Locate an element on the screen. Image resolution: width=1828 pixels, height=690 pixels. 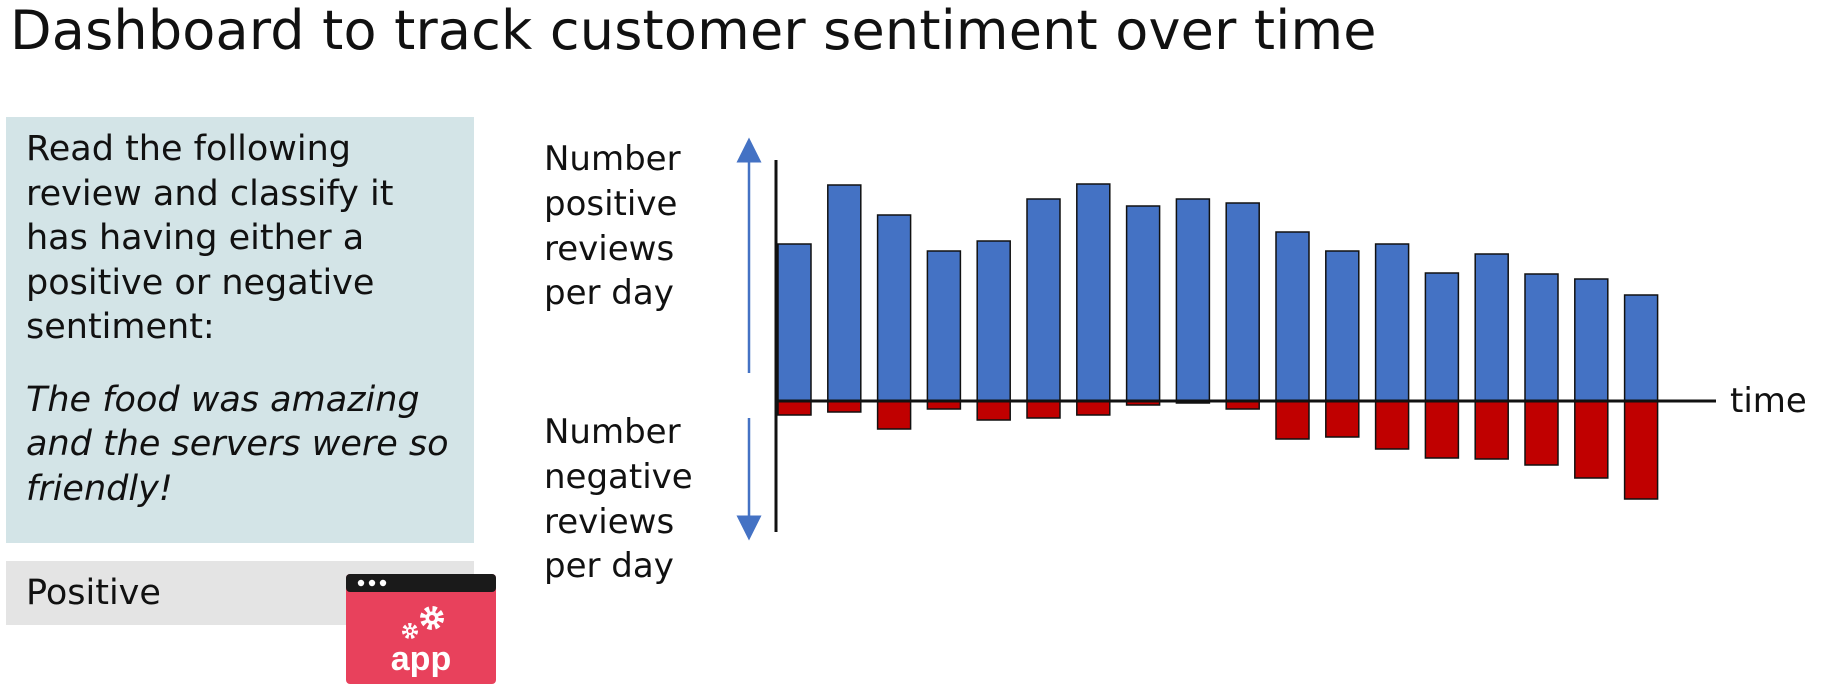
time-axis-label: time is located at coordinates (1768, 401).